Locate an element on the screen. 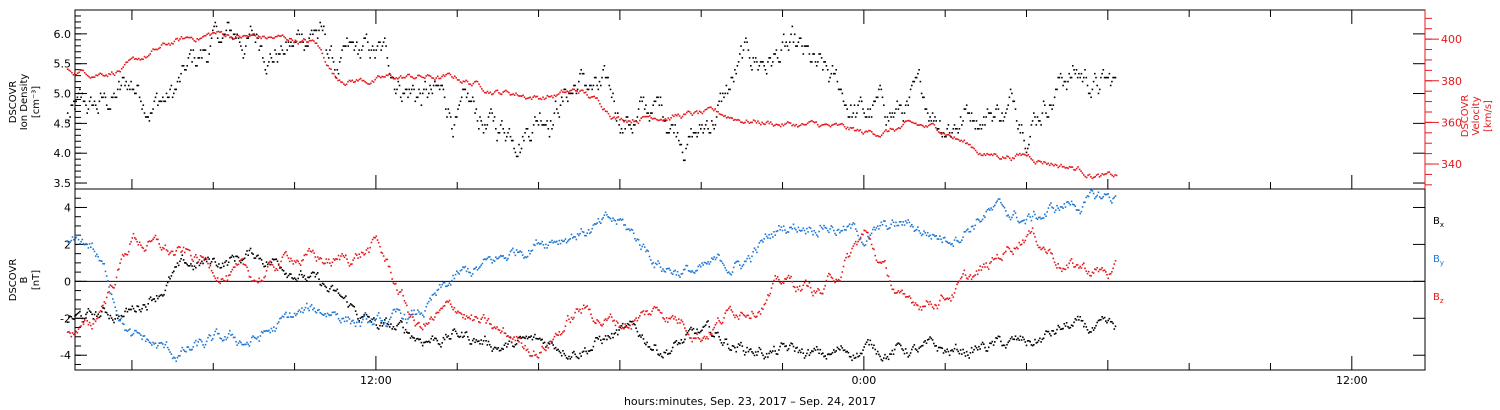 The height and width of the screenshot is (410, 1500). density-tick-label: 3.5 is located at coordinates (63, 183).